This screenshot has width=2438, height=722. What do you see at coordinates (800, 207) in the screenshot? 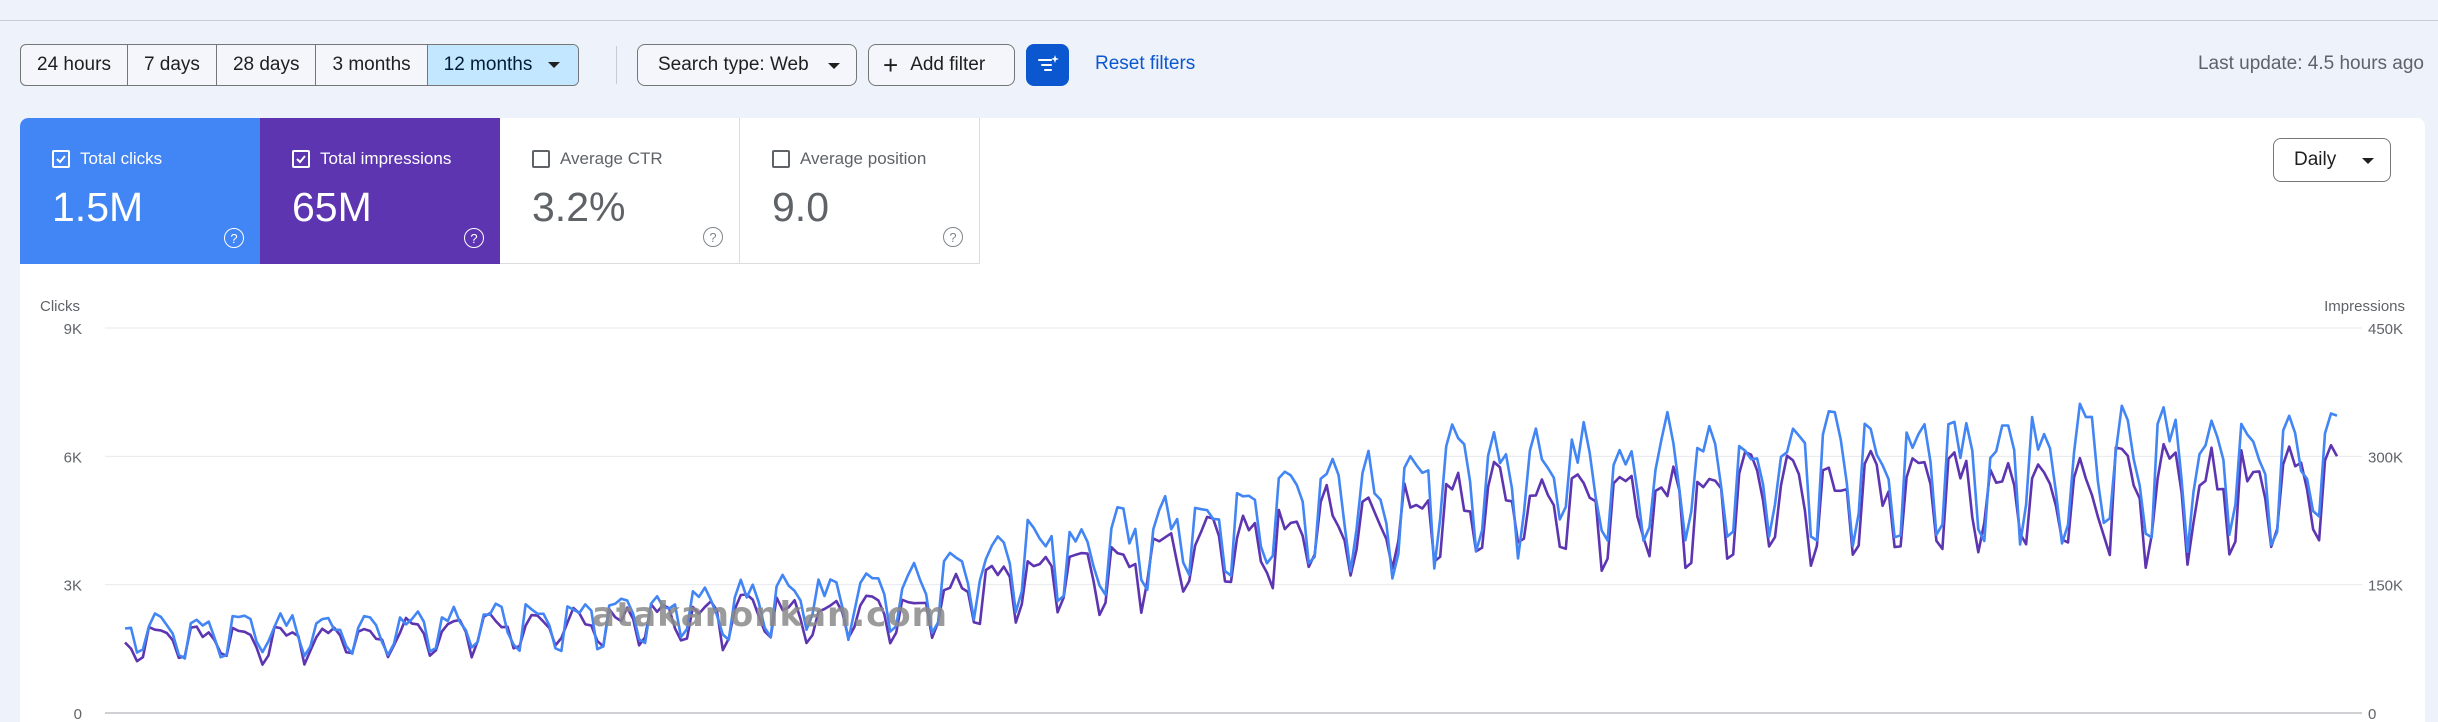
I see `metric-value: 9.0` at bounding box center [800, 207].